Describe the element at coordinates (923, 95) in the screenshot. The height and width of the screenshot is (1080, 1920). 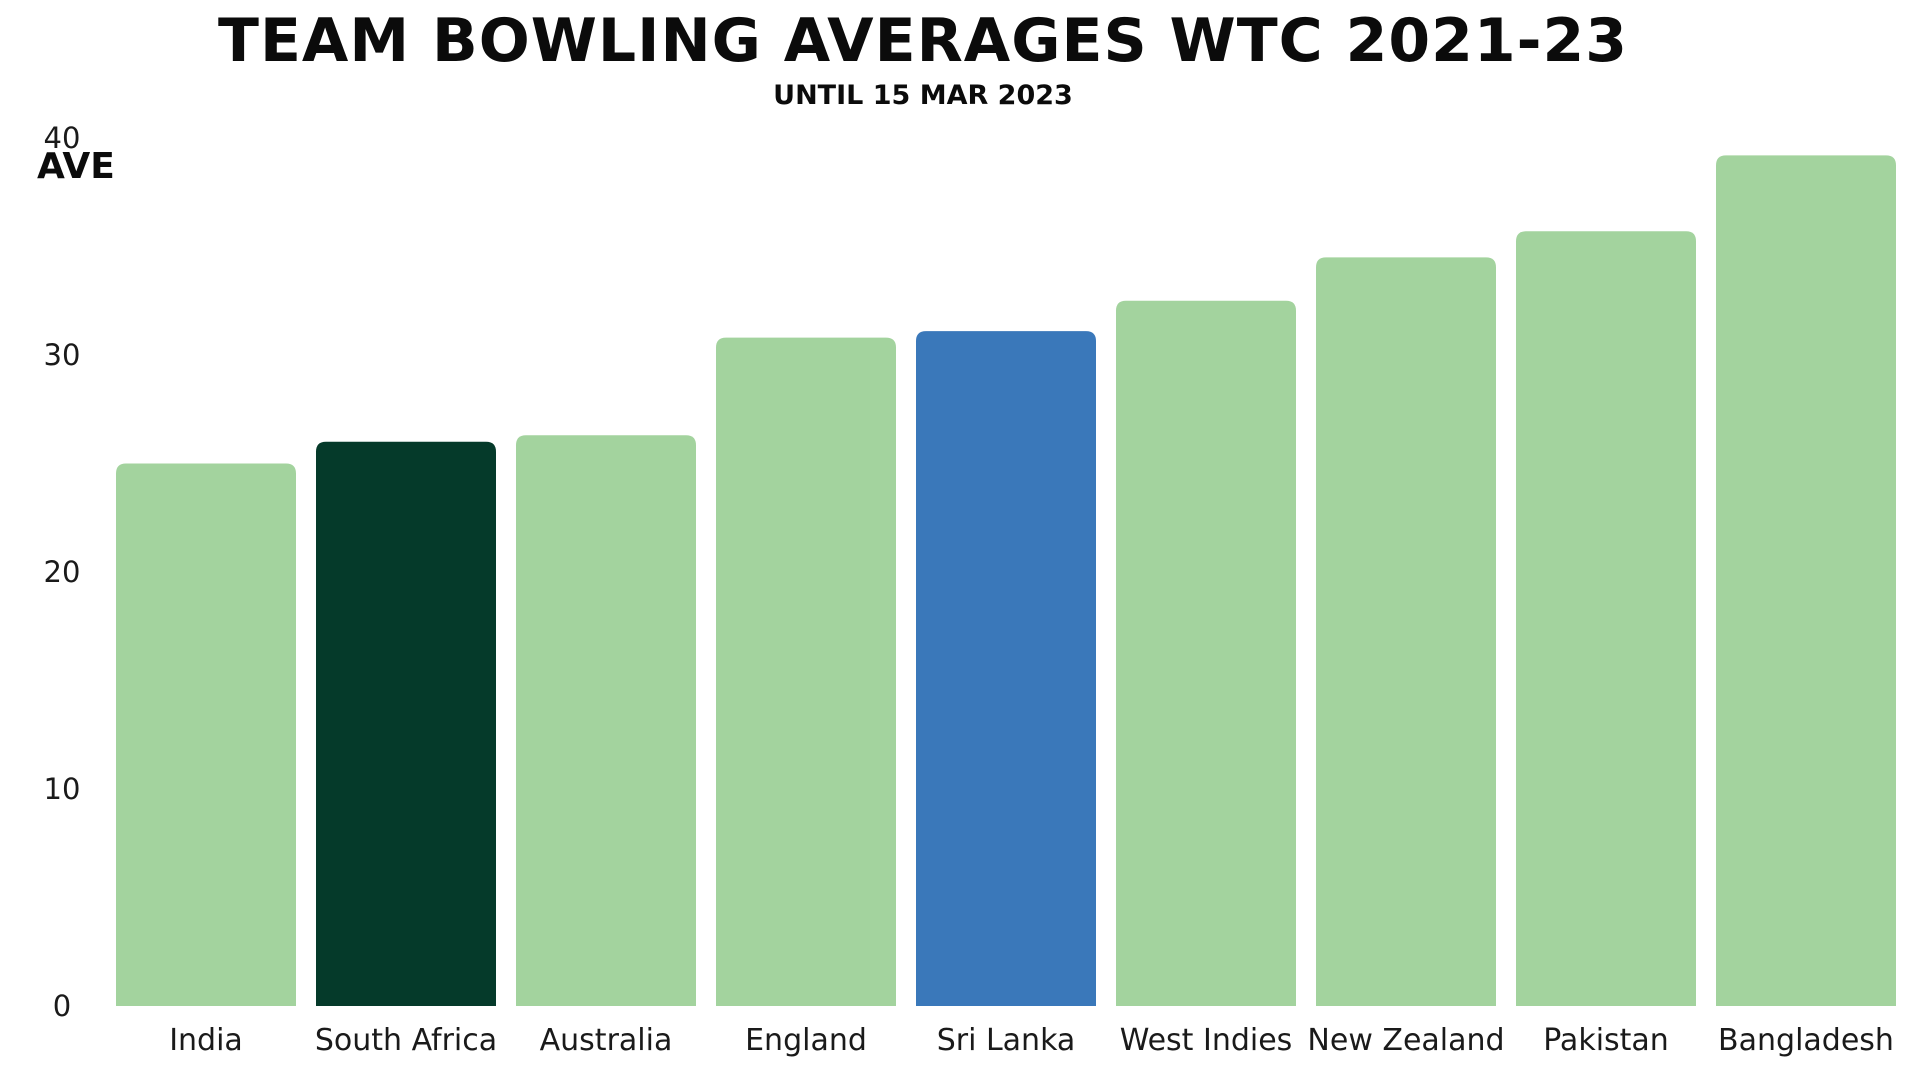
I see `chart-subtitle: UNTIL 15 MAR 2023` at that location.